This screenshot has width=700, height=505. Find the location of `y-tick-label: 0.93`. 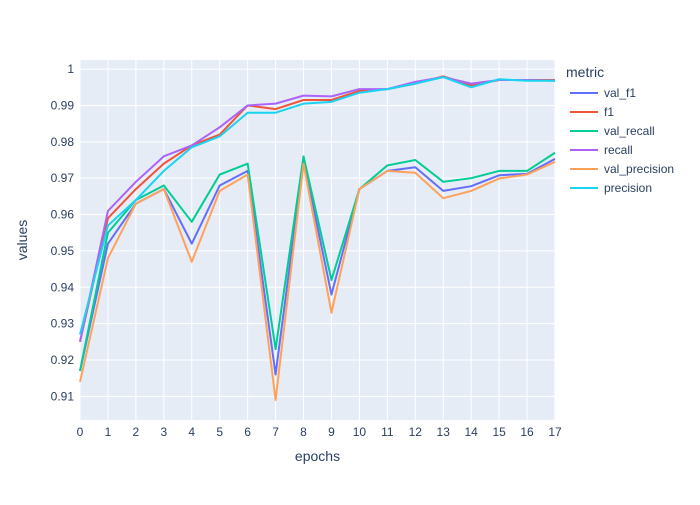

y-tick-label: 0.93 is located at coordinates (63, 324).